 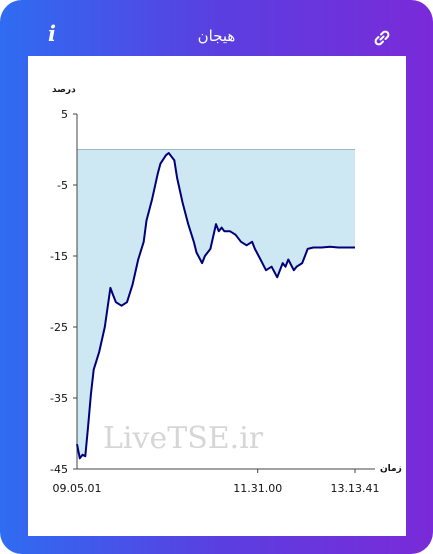 What do you see at coordinates (64, 90) in the screenshot?
I see `y-axis-label: درصد` at bounding box center [64, 90].